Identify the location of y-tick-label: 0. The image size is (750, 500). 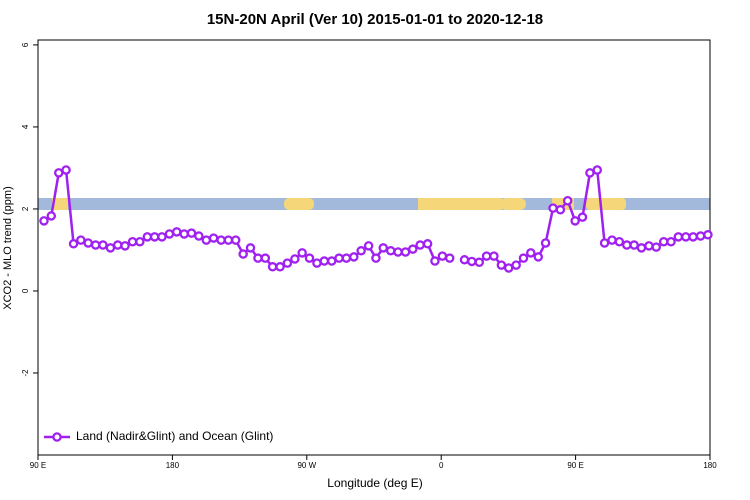
(25, 290).